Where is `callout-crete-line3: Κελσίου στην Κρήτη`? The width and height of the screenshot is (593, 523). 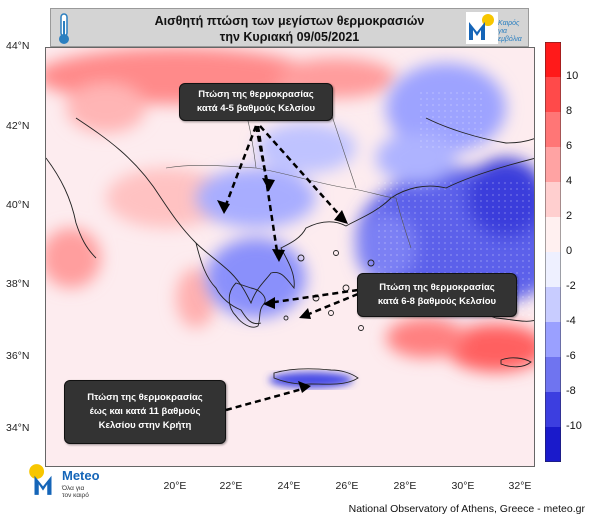 callout-crete-line3: Κελσίου στην Κρήτη is located at coordinates (145, 425).